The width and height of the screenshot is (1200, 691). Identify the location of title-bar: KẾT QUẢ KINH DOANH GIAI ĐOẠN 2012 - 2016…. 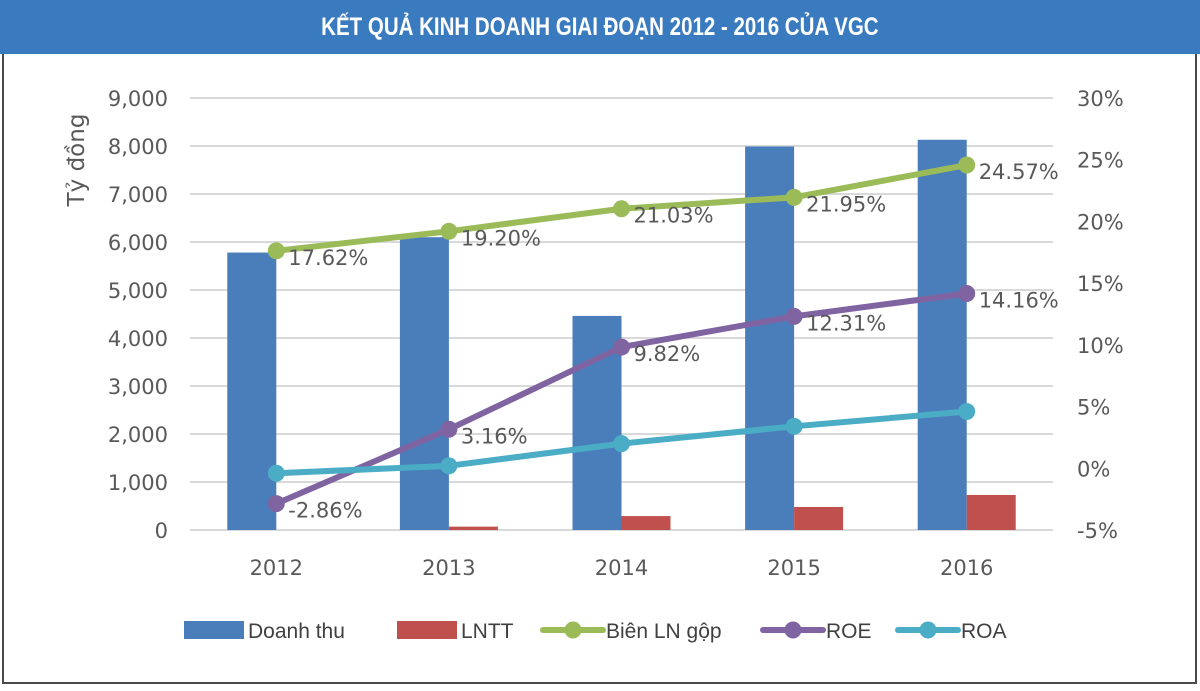
(600, 27).